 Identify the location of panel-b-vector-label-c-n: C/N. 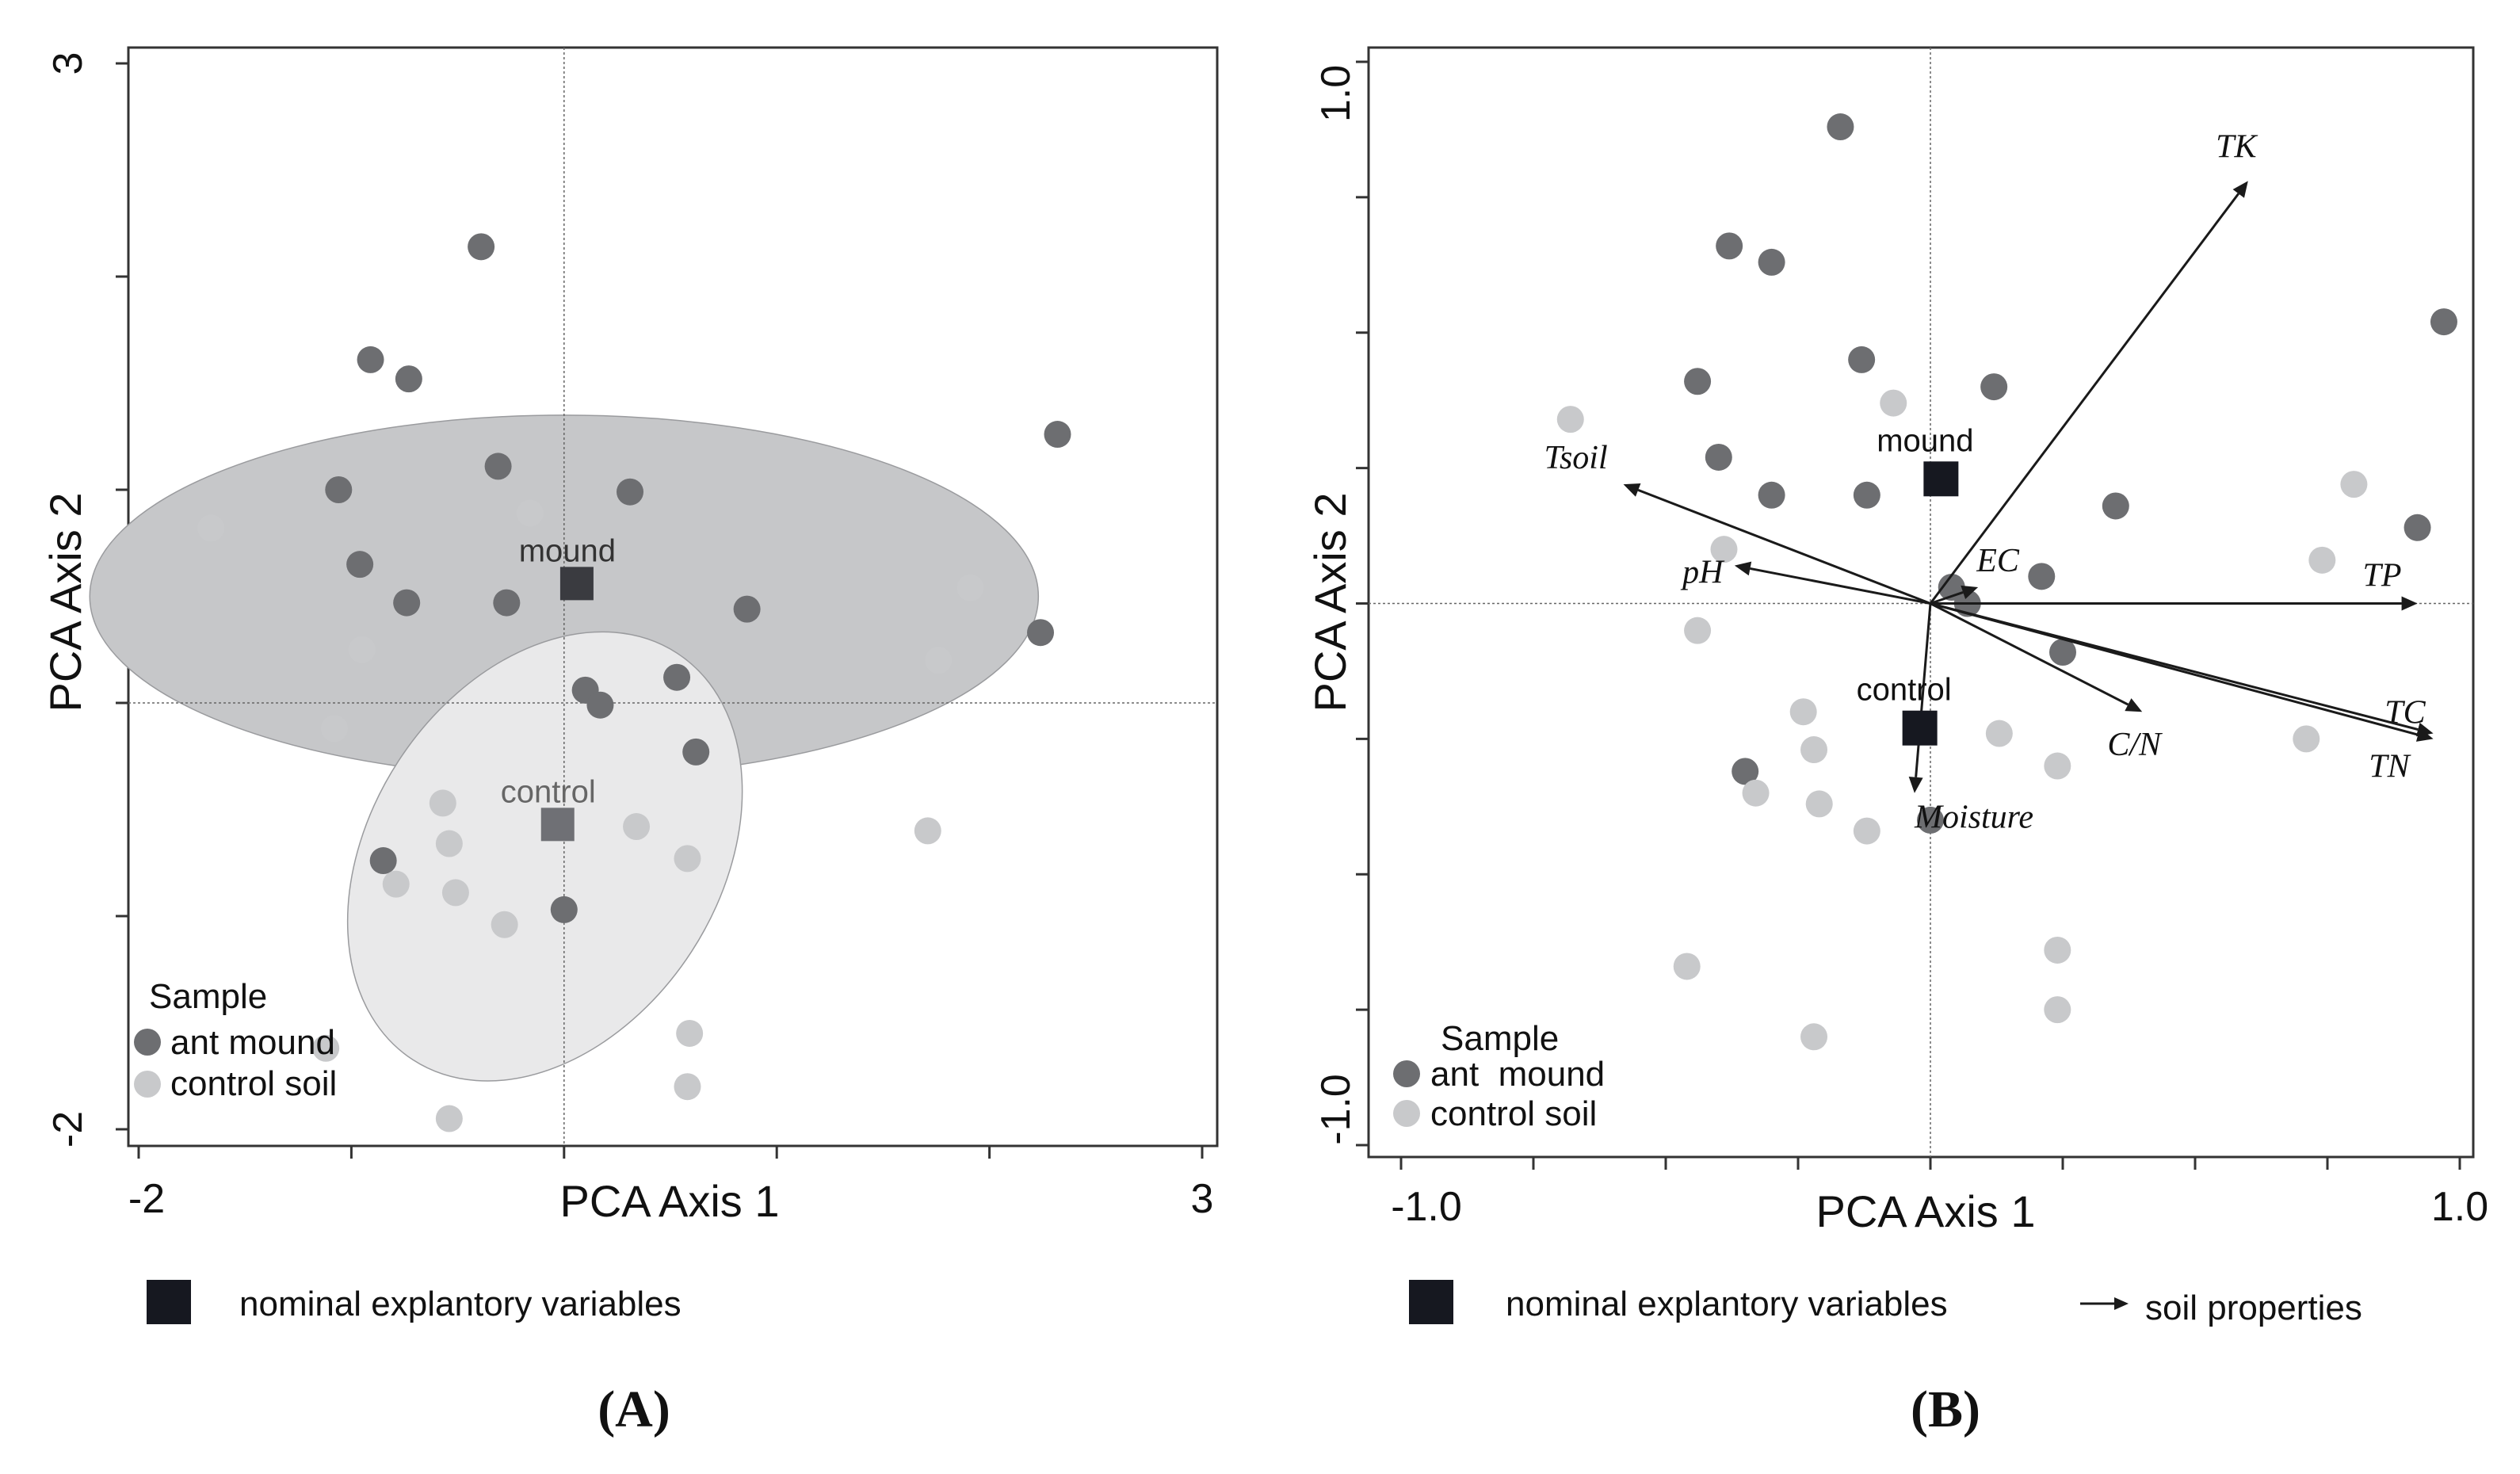
(2135, 745).